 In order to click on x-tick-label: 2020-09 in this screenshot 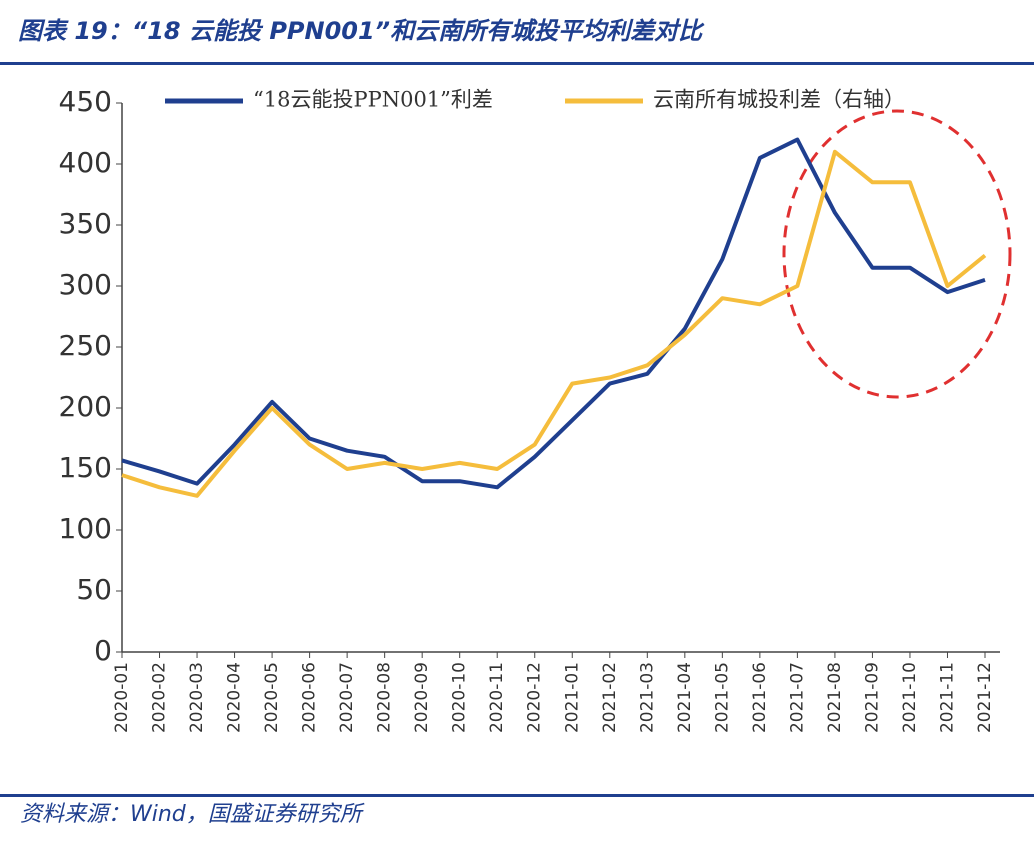, I will do `click(422, 697)`.